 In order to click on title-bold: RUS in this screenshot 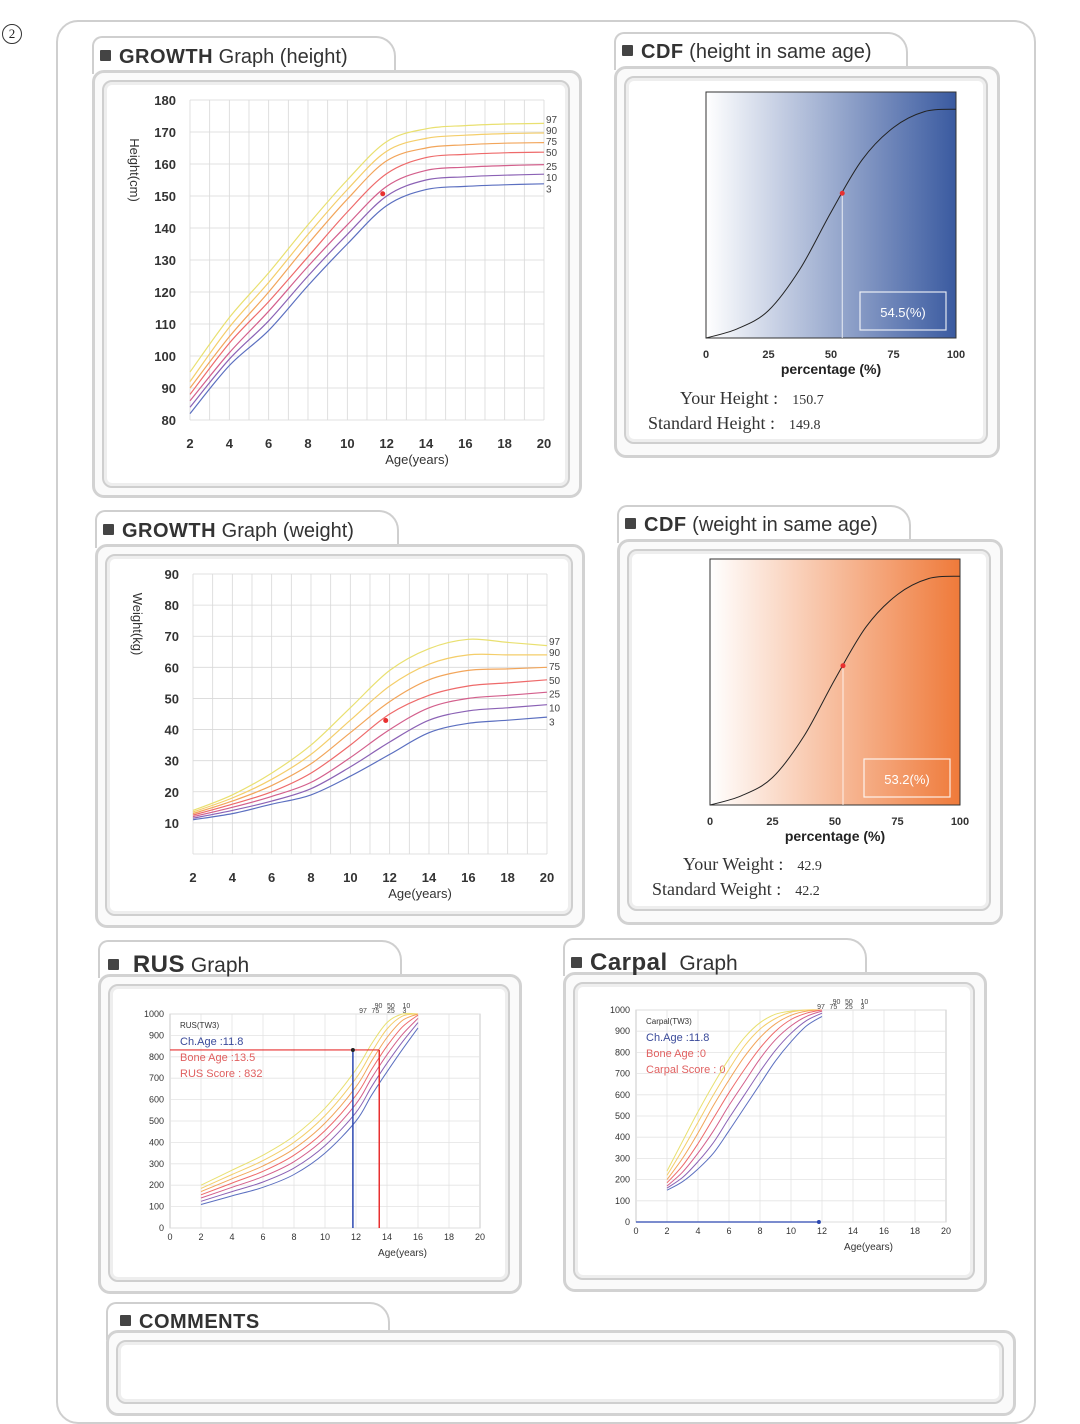, I will do `click(159, 964)`.